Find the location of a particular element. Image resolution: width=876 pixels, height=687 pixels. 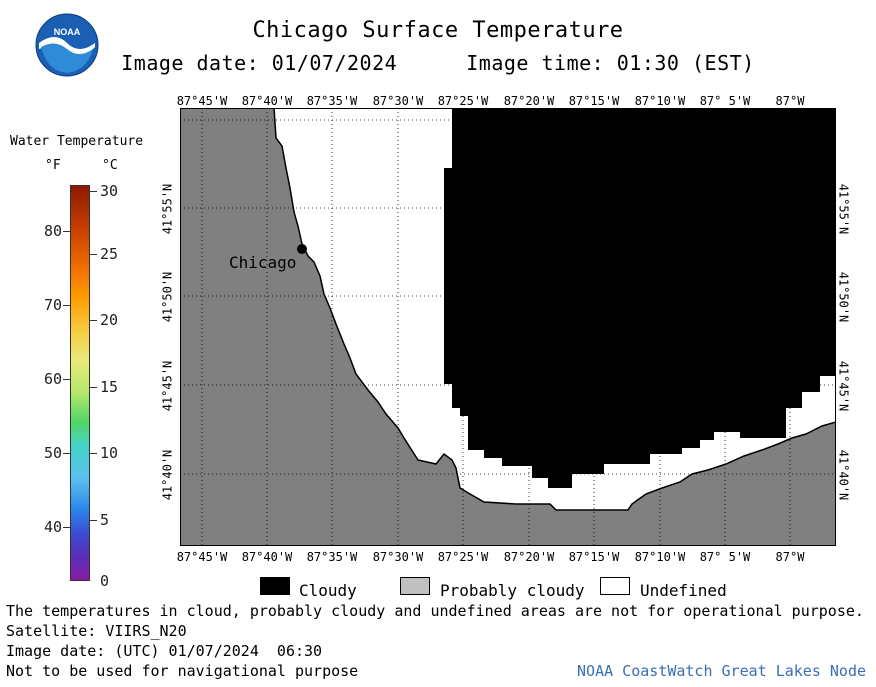

tick-f-50: 50 is located at coordinates (52, 453).